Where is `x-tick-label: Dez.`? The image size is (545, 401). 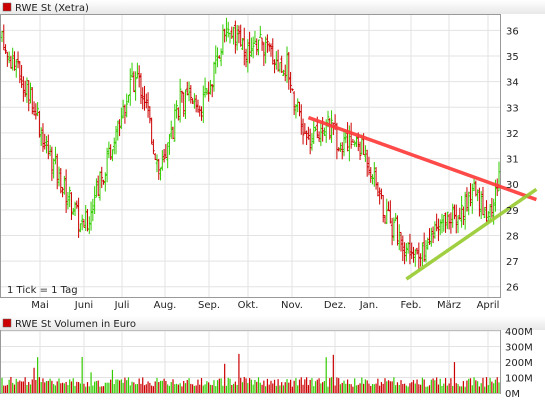 x-tick-label: Dez. is located at coordinates (335, 305).